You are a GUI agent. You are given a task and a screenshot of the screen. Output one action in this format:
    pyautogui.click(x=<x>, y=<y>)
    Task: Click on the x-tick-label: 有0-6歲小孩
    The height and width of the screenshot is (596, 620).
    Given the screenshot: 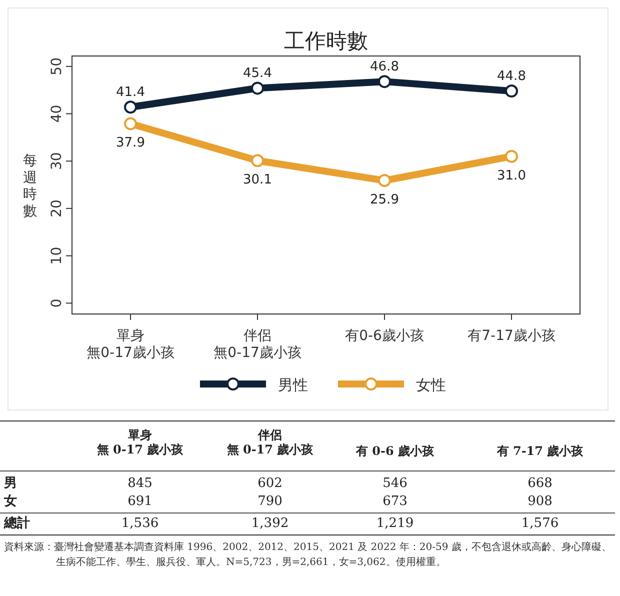 What is the action you would take?
    pyautogui.click(x=384, y=336)
    